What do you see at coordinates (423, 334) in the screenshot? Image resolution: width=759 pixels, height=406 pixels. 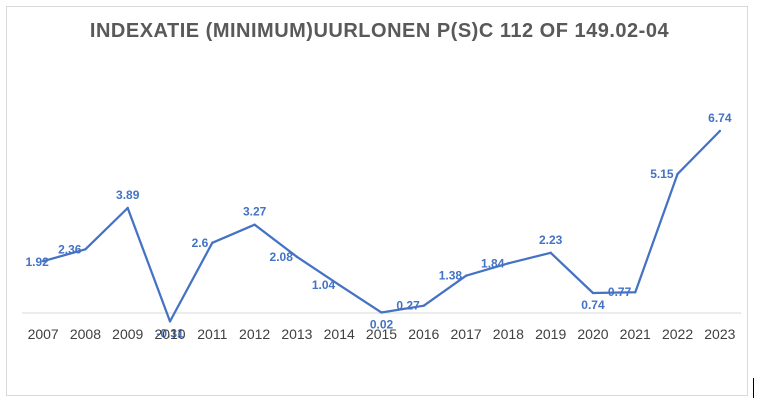 I see `x-tick-label: 2016` at bounding box center [423, 334].